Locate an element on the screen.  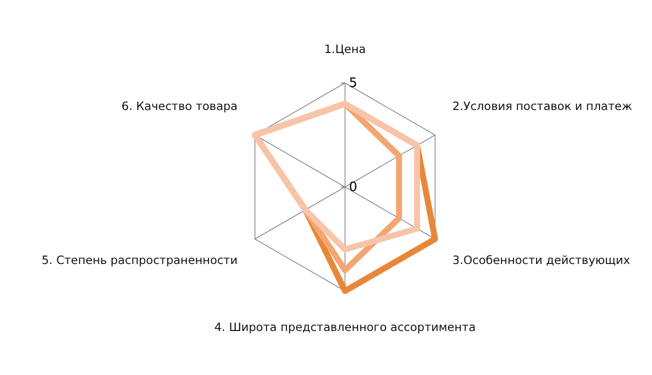
spoke-label: 2.Условия поставок и платеж is located at coordinates (542, 106).